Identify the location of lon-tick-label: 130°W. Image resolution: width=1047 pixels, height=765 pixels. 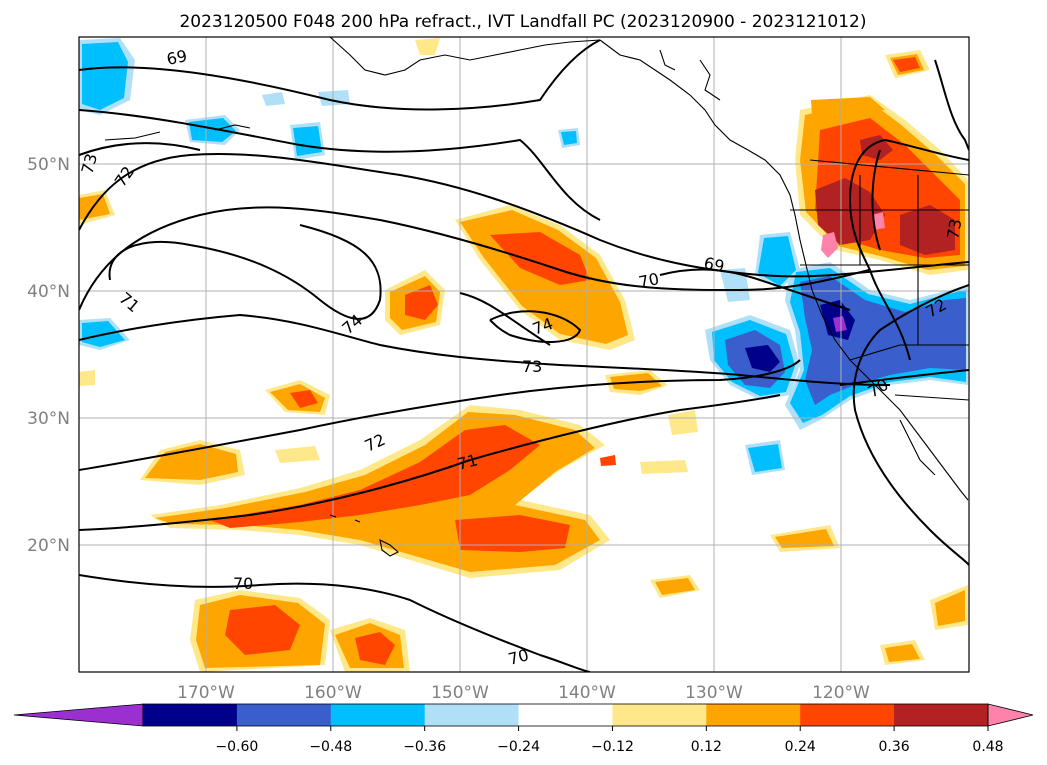
(714, 693).